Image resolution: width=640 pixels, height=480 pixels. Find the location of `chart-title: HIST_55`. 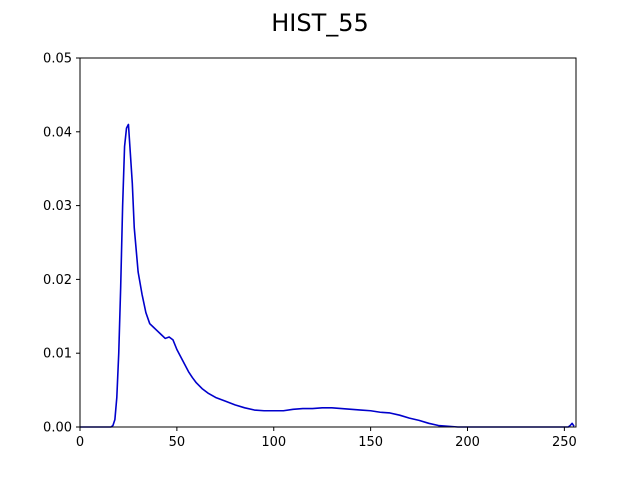

chart-title: HIST_55 is located at coordinates (320, 23).